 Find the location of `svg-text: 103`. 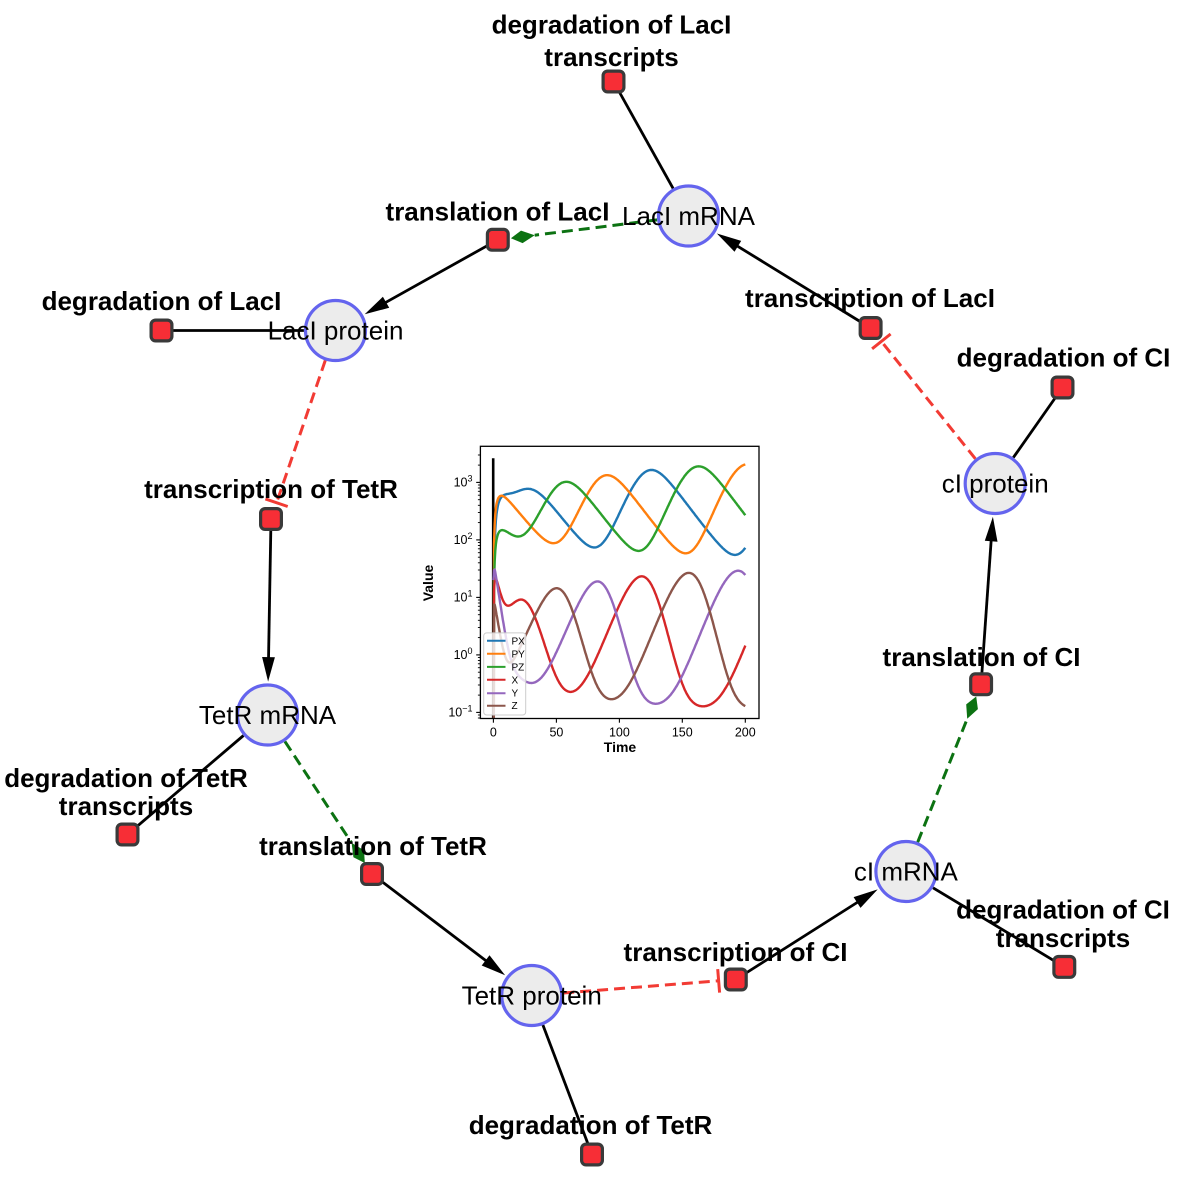

svg-text: 103 is located at coordinates (463, 481).